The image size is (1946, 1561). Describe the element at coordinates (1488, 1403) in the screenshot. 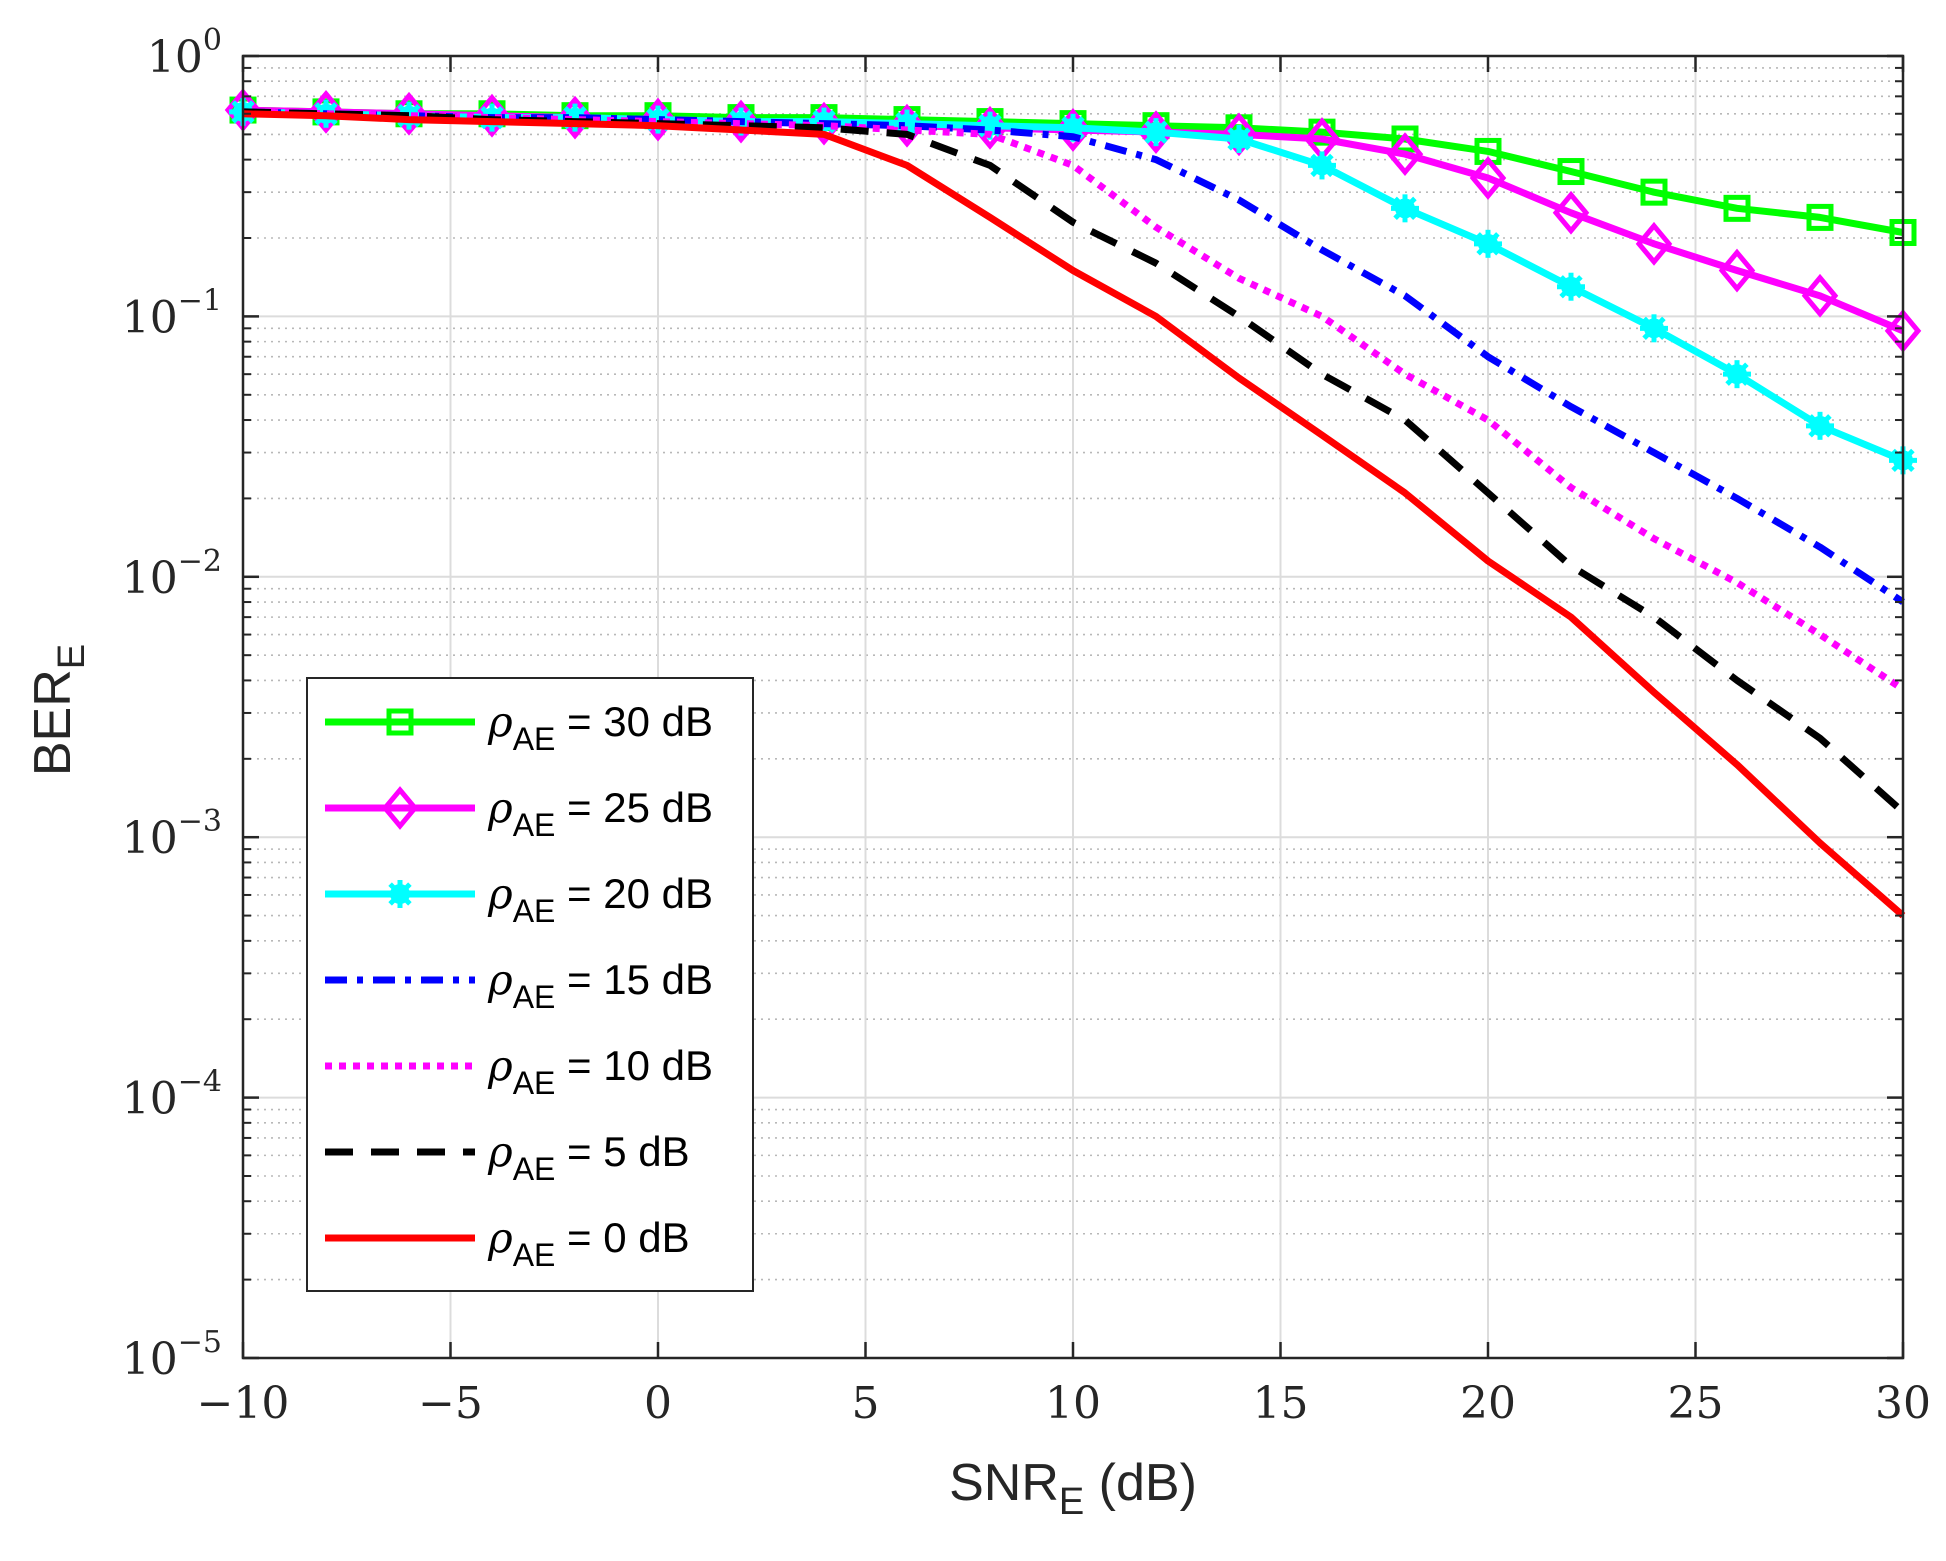

I see `x-tick-label: 20` at that location.